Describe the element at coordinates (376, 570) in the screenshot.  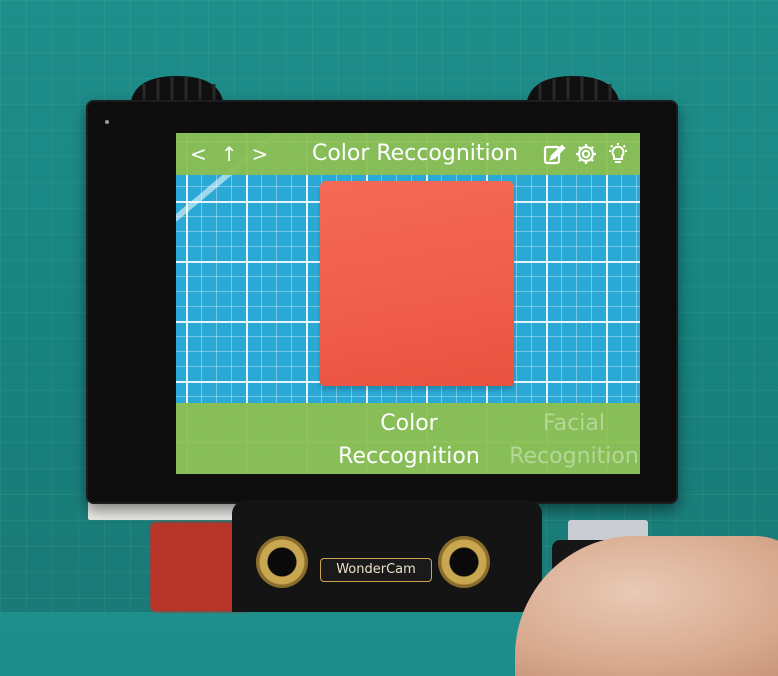
I see `brand-label: WonderCam` at that location.